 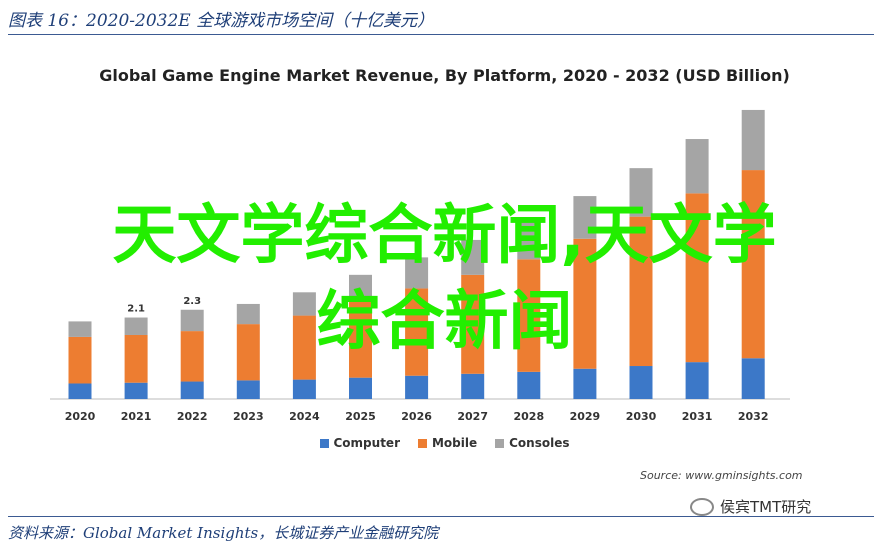 I want to click on bar-mobile-2032, so click(x=753, y=264).